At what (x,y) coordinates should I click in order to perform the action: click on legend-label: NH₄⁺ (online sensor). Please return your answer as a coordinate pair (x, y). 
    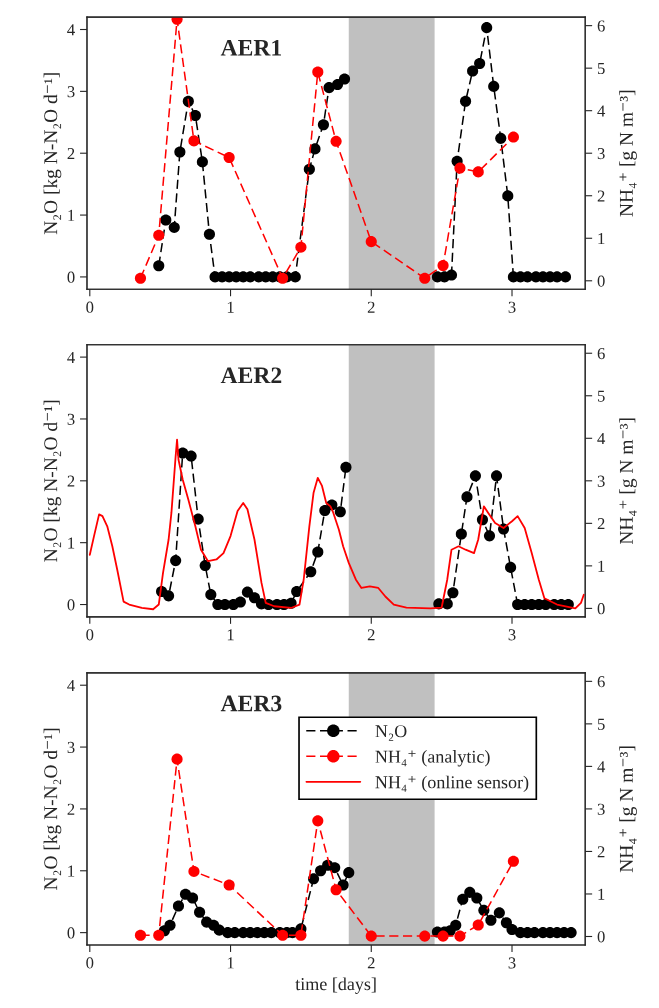
    Looking at the image, I should click on (452, 784).